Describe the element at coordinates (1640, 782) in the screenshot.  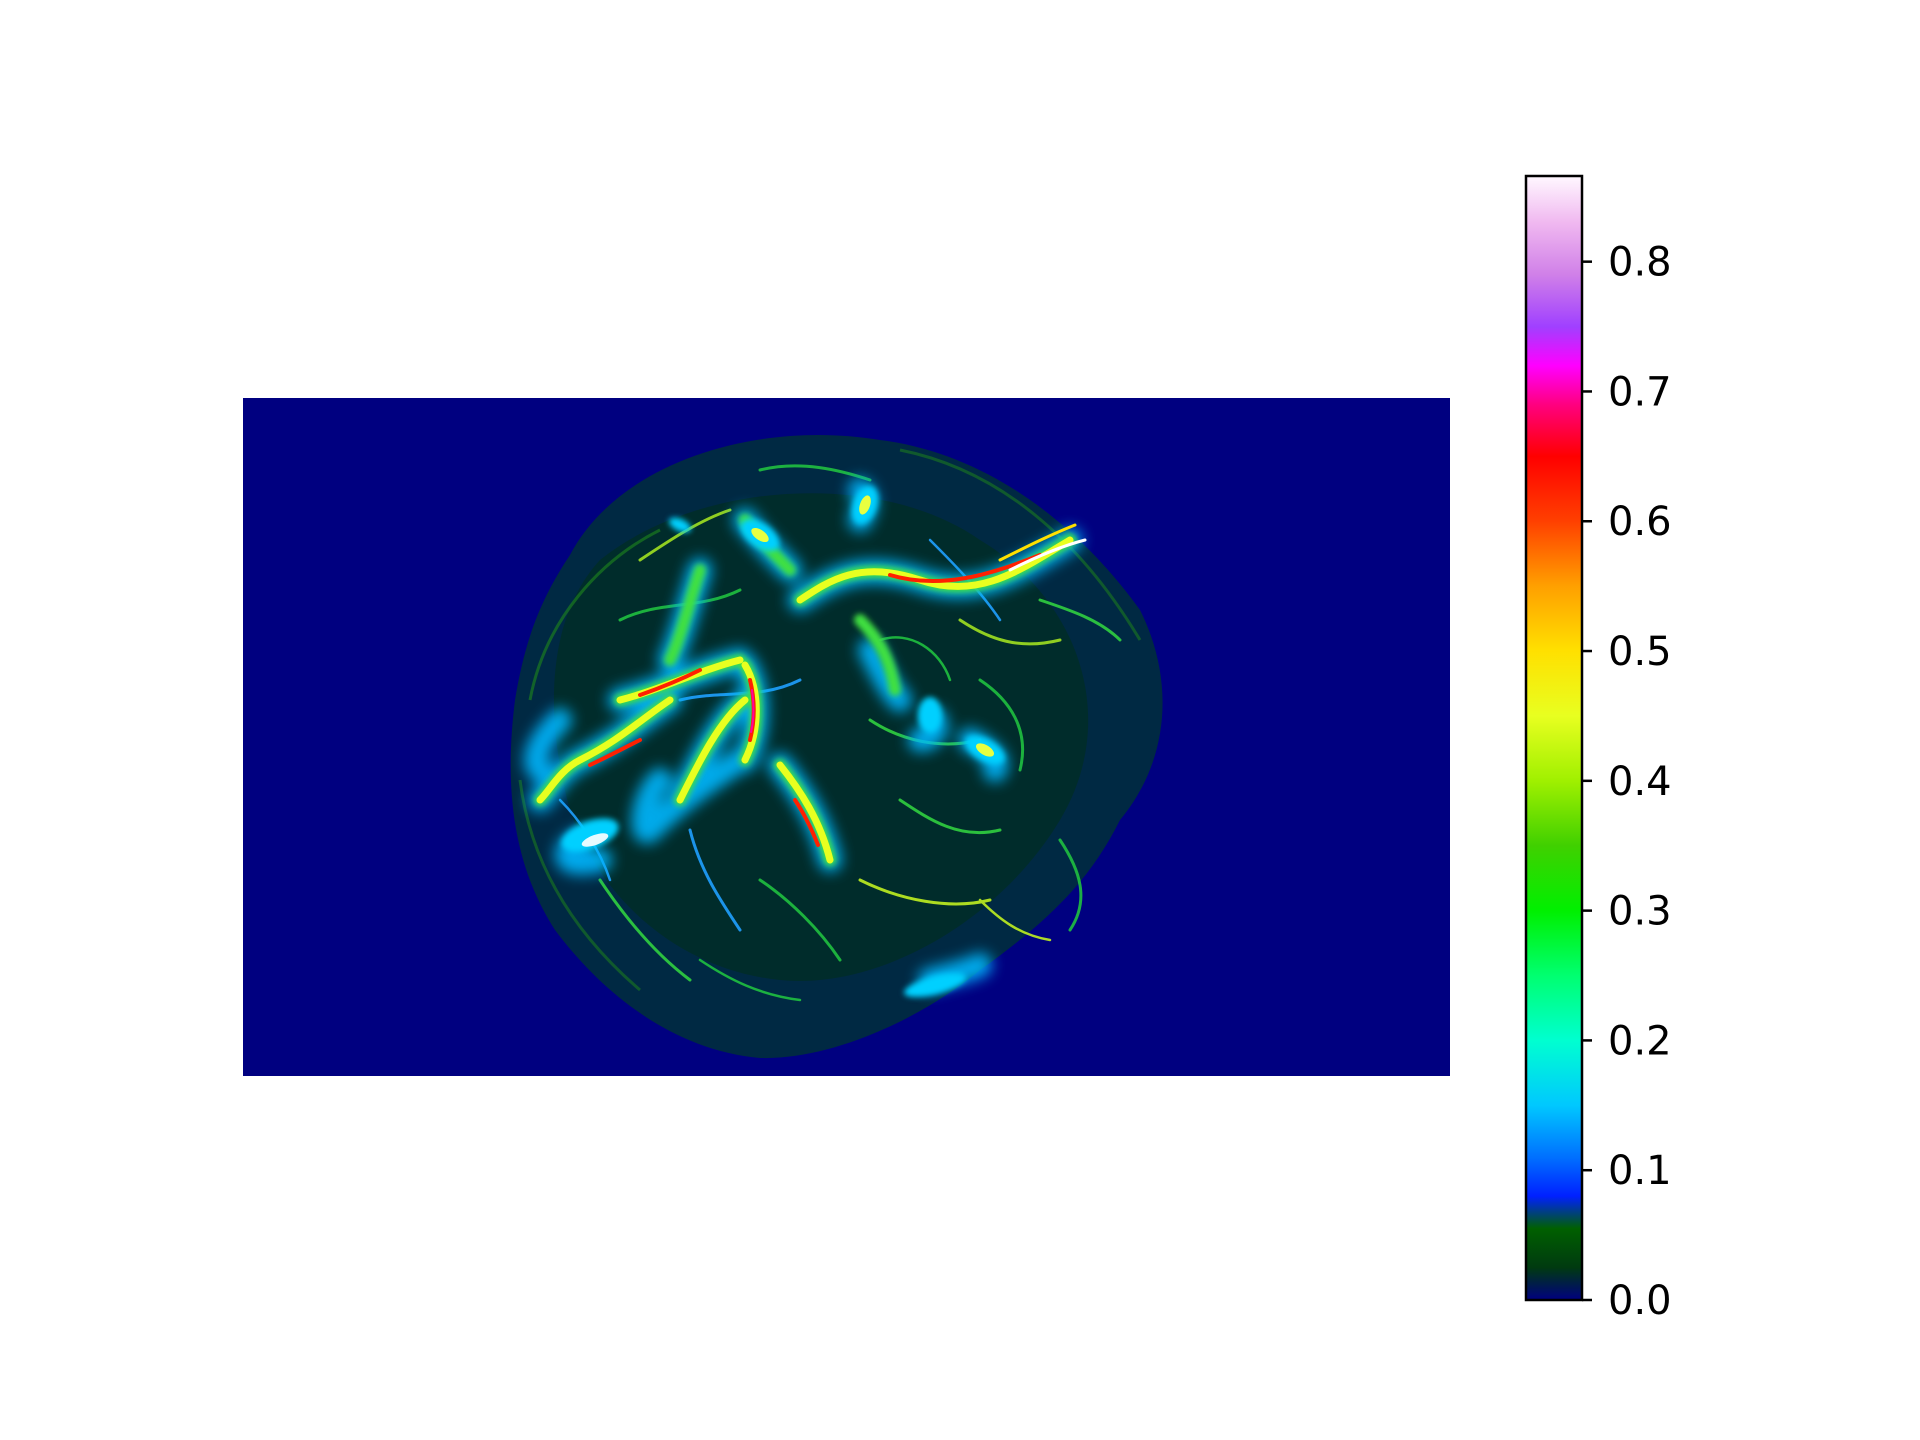
I see `colorbar-tick-label: 0.4` at that location.